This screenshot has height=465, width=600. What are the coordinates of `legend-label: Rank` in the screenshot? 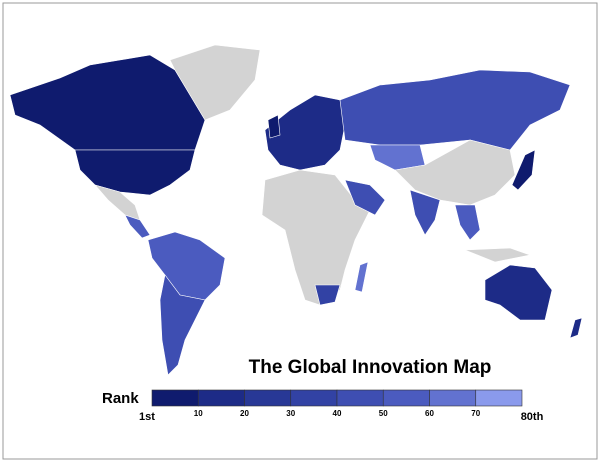 It's located at (120, 398).